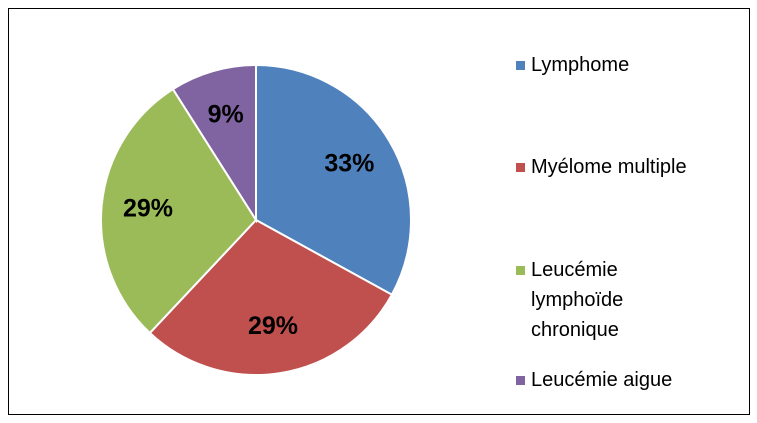 Image resolution: width=757 pixels, height=423 pixels. I want to click on legend-entry: Myélome multiple, so click(611, 167).